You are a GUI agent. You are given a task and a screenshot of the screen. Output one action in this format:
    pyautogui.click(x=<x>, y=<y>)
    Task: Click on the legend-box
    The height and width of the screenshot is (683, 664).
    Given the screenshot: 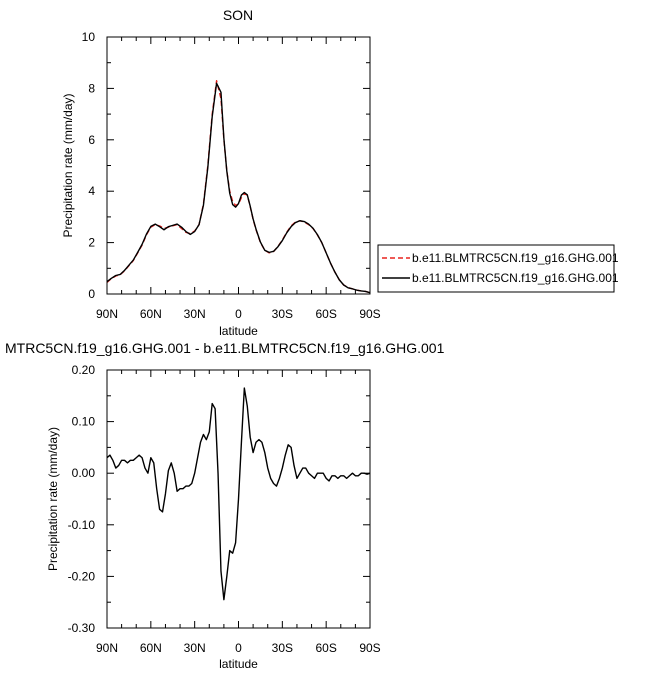 What is the action you would take?
    pyautogui.click(x=496, y=268)
    